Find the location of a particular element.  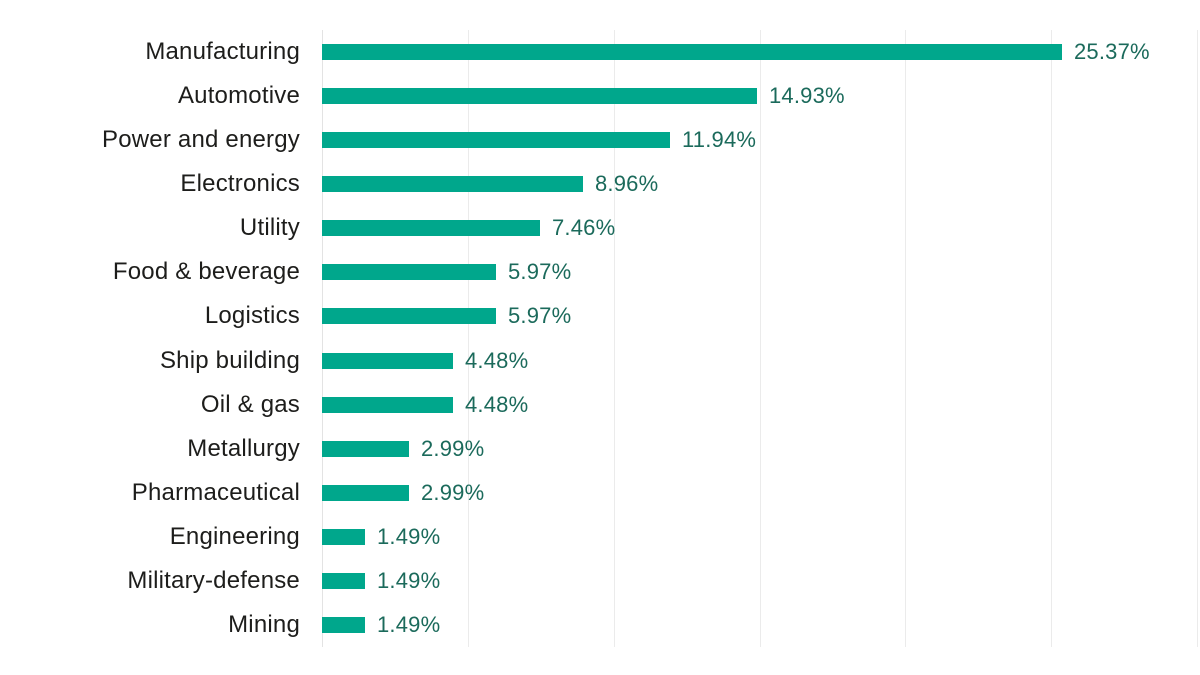

bar-row: Power and energy 11.94% is located at coordinates (600, 140).